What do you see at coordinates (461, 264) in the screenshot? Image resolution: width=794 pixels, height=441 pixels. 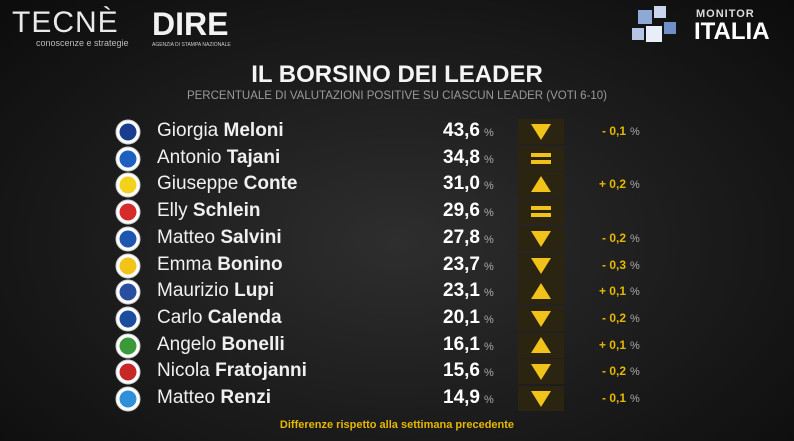 I see `rating-value: 23,7` at bounding box center [461, 264].